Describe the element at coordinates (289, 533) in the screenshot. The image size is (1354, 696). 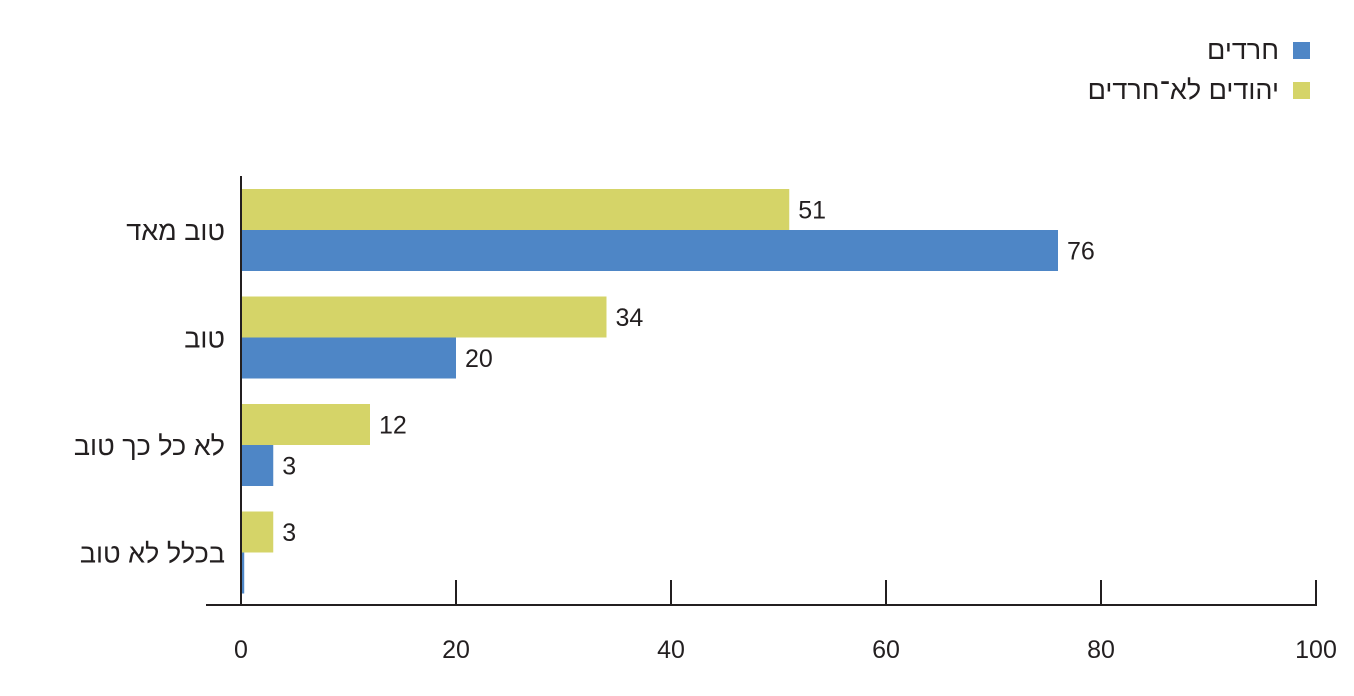
I see `value-label-s0-c3: 3` at that location.